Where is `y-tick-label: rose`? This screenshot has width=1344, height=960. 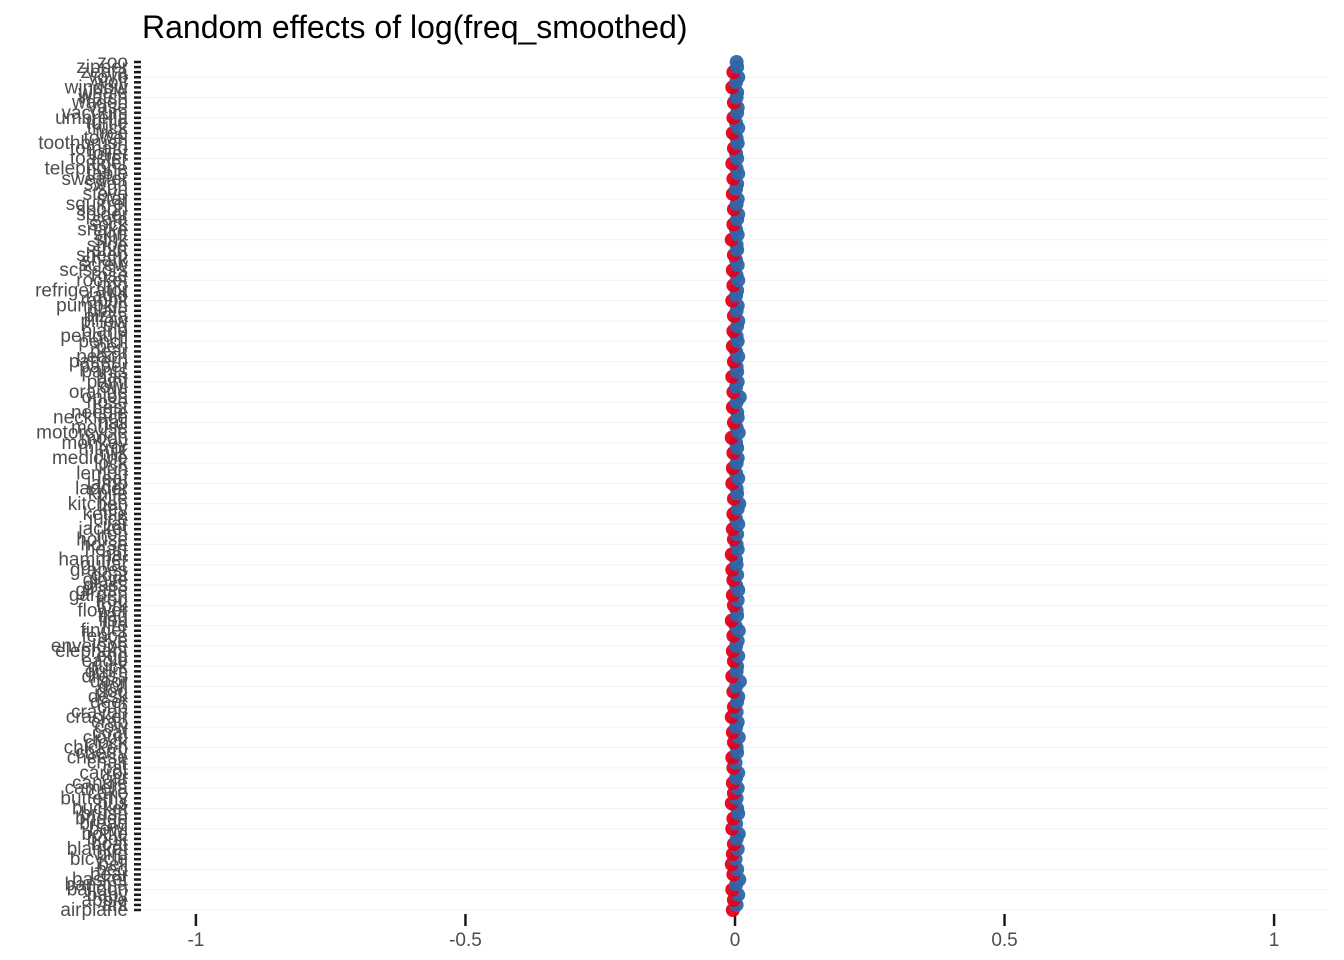 y-tick-label: rose is located at coordinates (109, 275).